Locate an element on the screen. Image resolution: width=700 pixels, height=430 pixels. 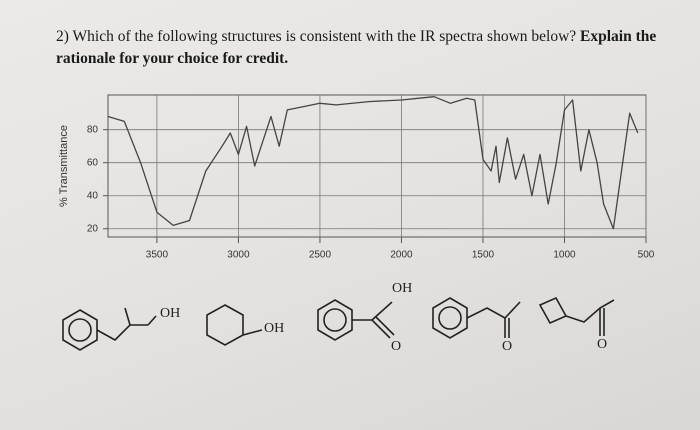
x-tick-label: 3500 is located at coordinates (157, 255).